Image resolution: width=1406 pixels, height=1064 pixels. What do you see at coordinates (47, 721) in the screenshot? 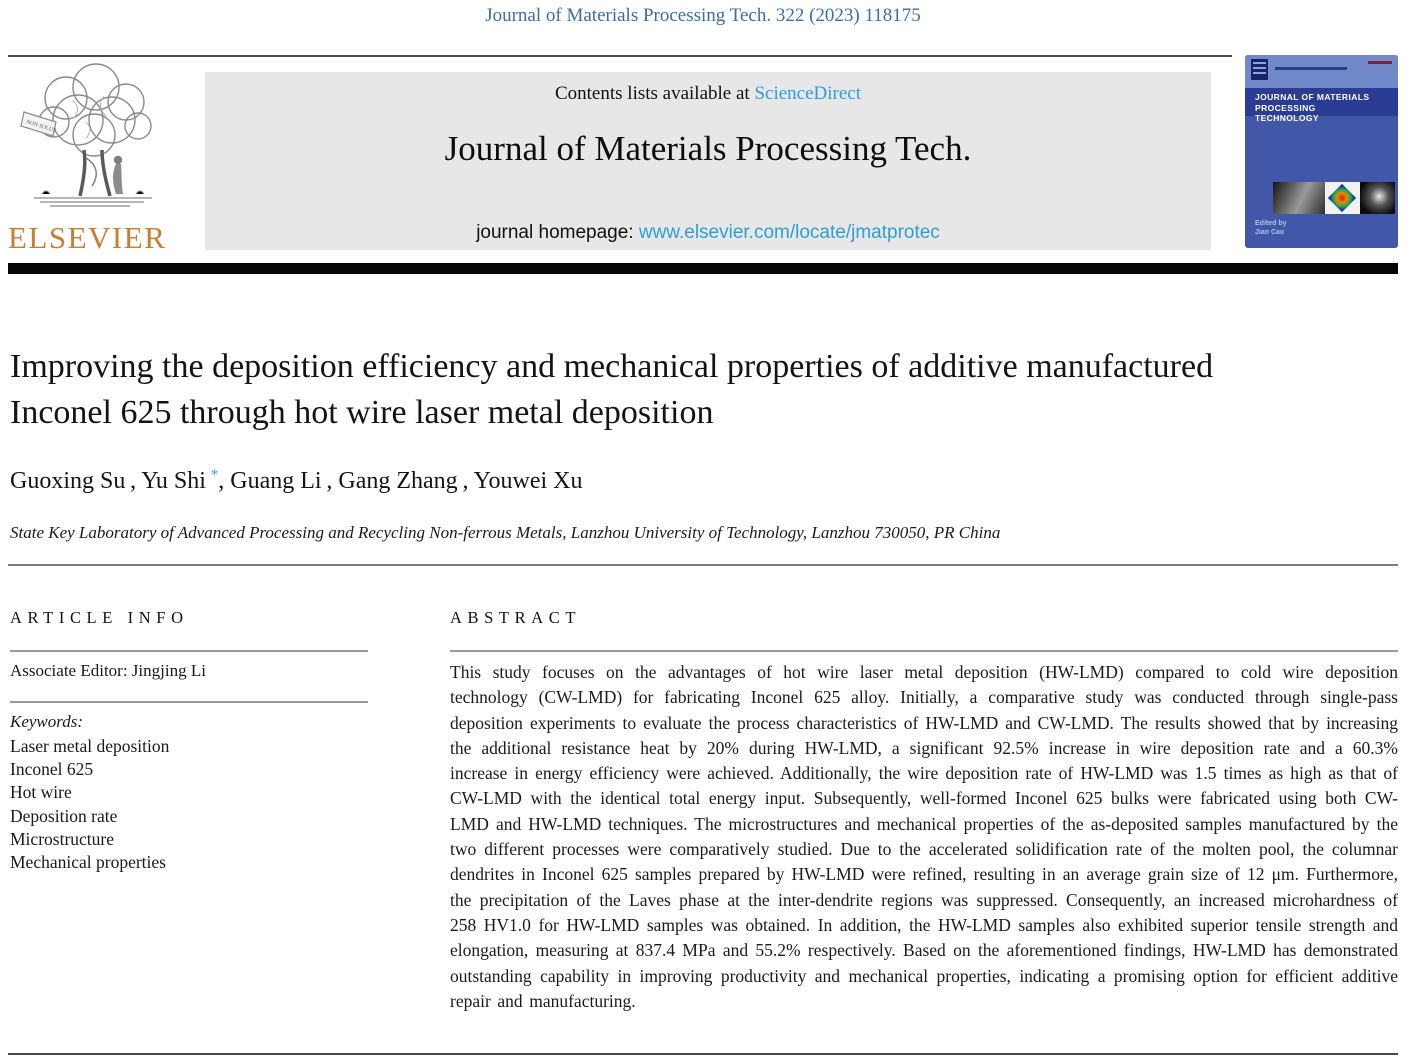
I see `keywords-label: Keywords:` at bounding box center [47, 721].